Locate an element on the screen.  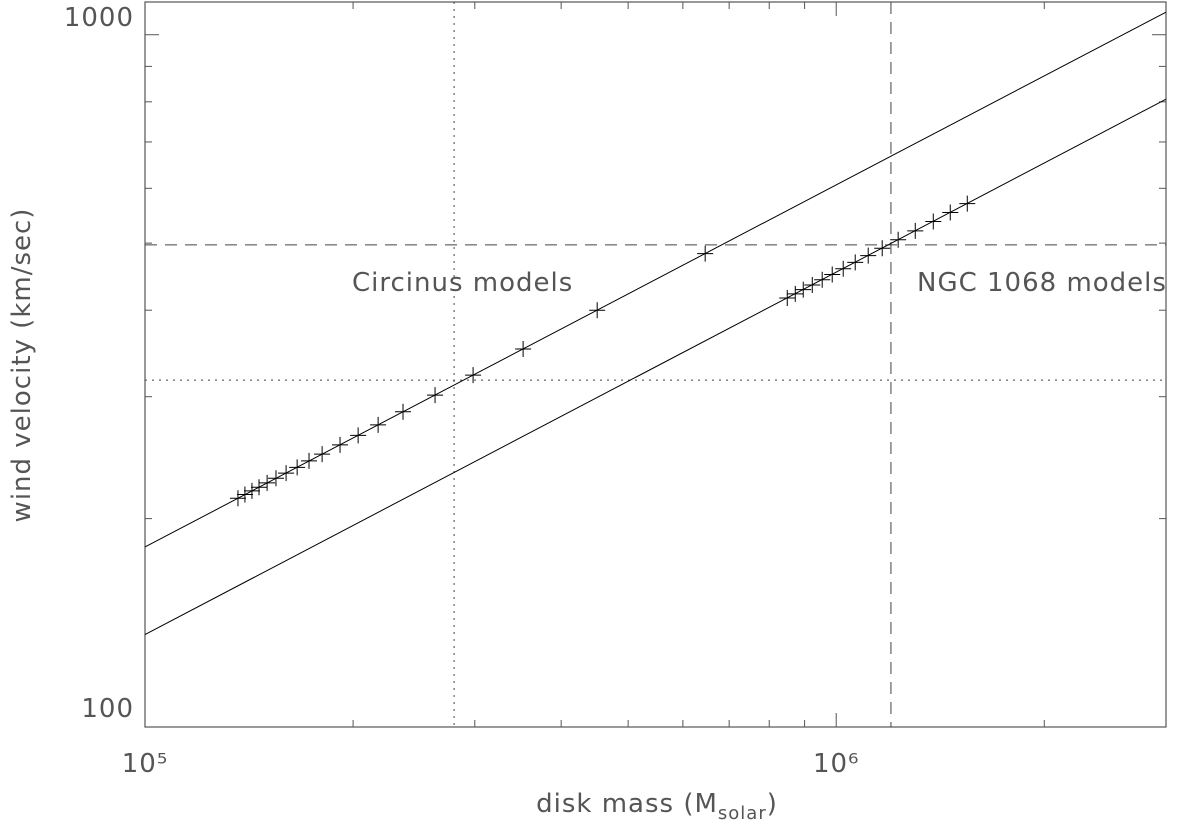
x-label-end: ) is located at coordinates (772, 804).